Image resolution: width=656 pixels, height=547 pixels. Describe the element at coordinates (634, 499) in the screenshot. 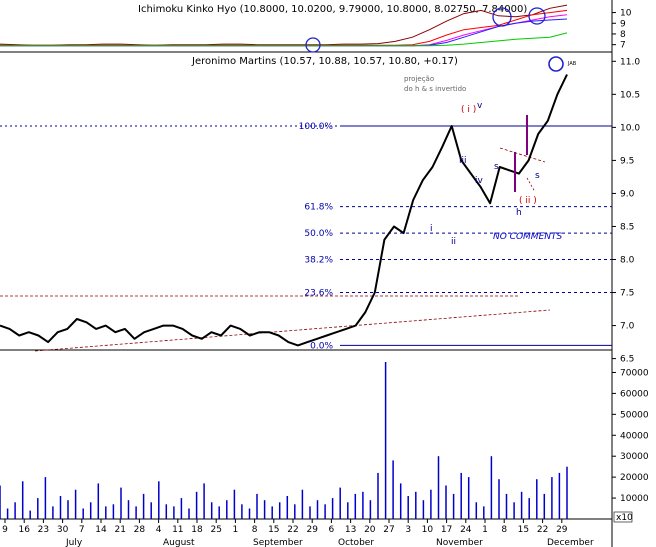

I see `volume-tick-label: 10000` at that location.